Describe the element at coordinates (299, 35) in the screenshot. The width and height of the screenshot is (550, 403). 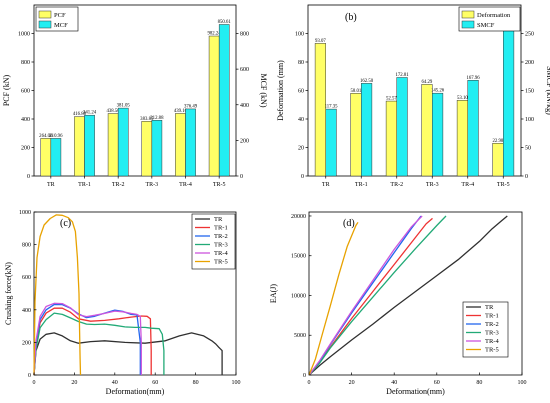
I see `y-tick-label: 100` at that location.